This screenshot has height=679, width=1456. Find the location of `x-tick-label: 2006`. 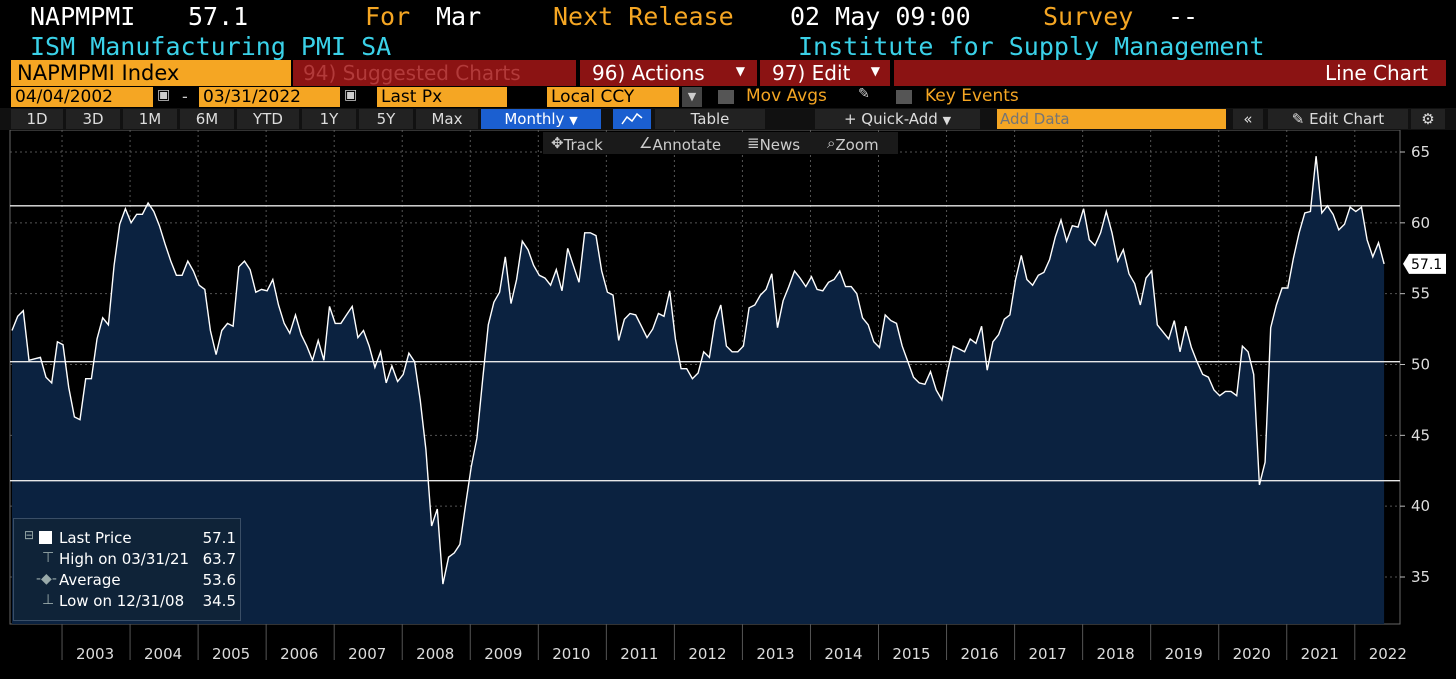

x-tick-label: 2006 is located at coordinates (299, 654).